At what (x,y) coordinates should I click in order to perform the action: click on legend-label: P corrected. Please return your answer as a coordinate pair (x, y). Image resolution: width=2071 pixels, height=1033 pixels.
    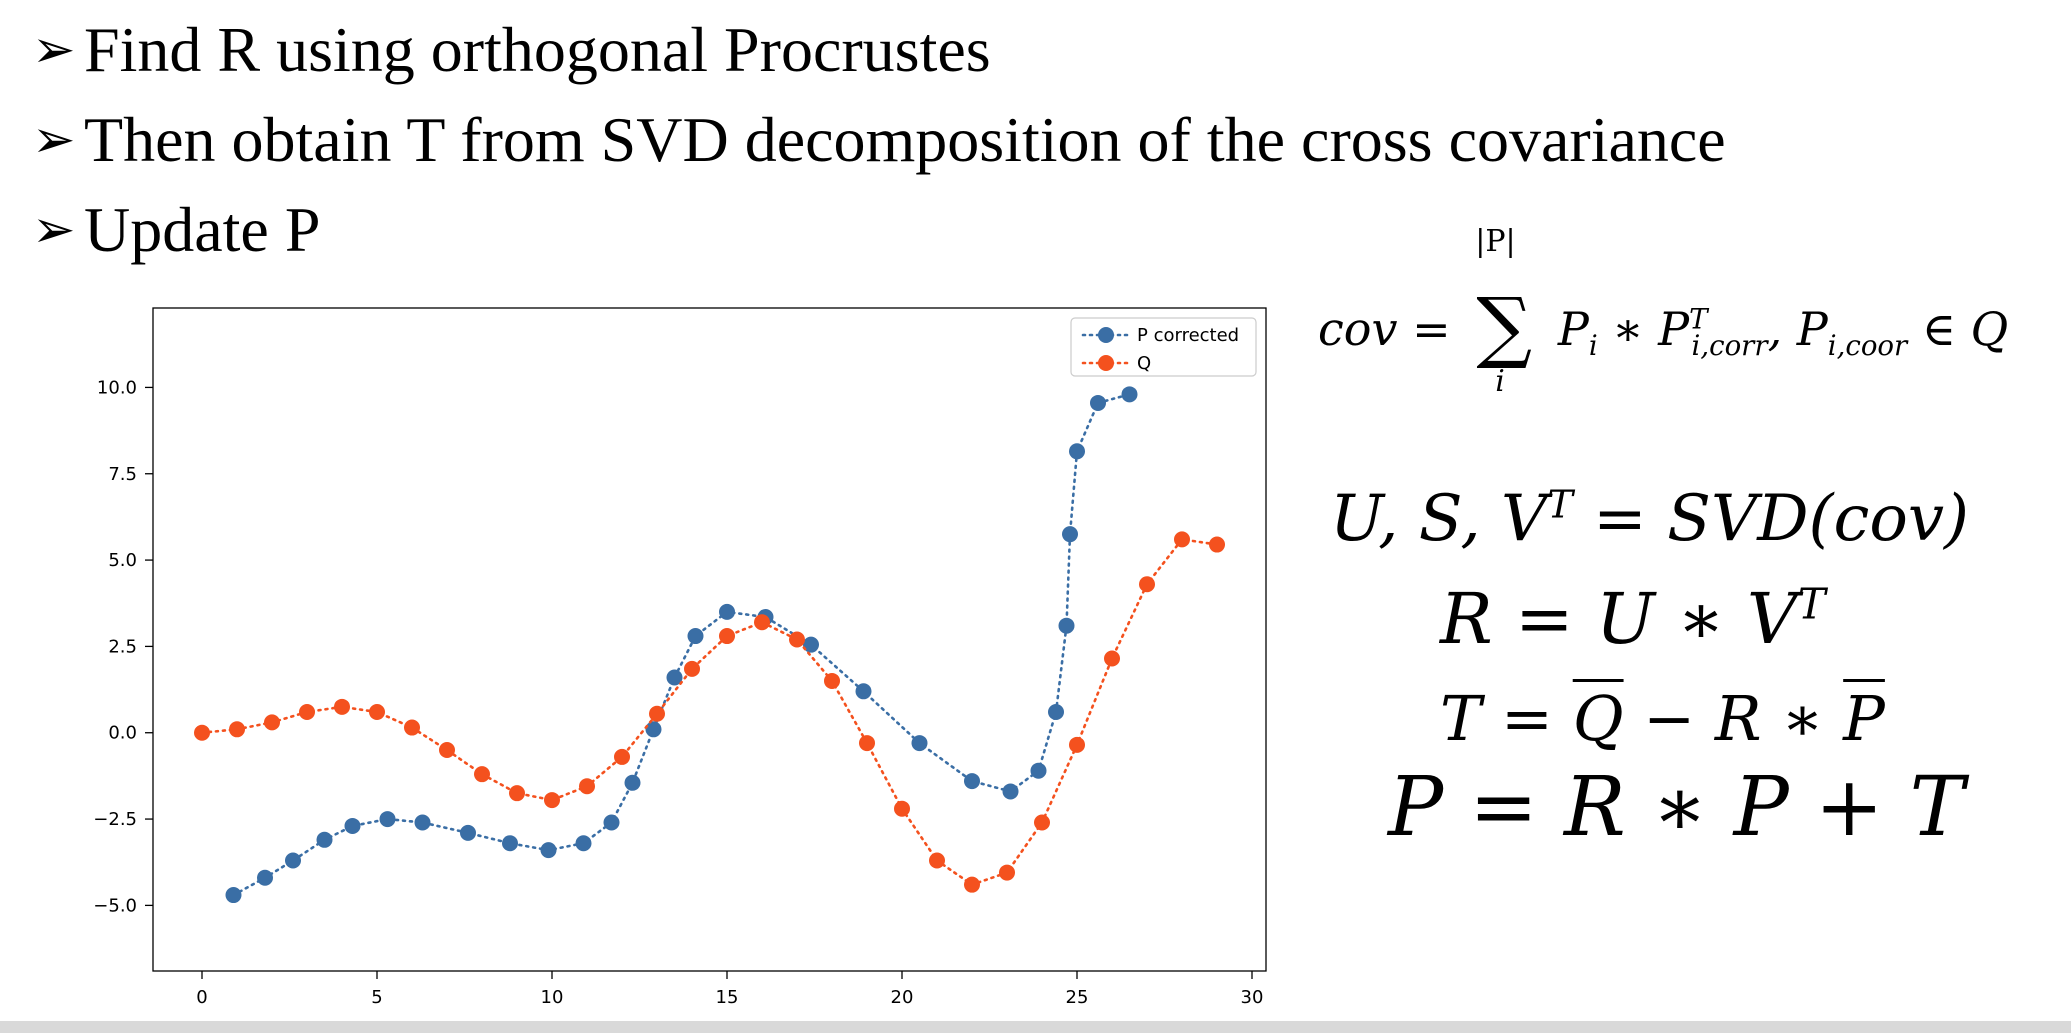
    Looking at the image, I should click on (1188, 335).